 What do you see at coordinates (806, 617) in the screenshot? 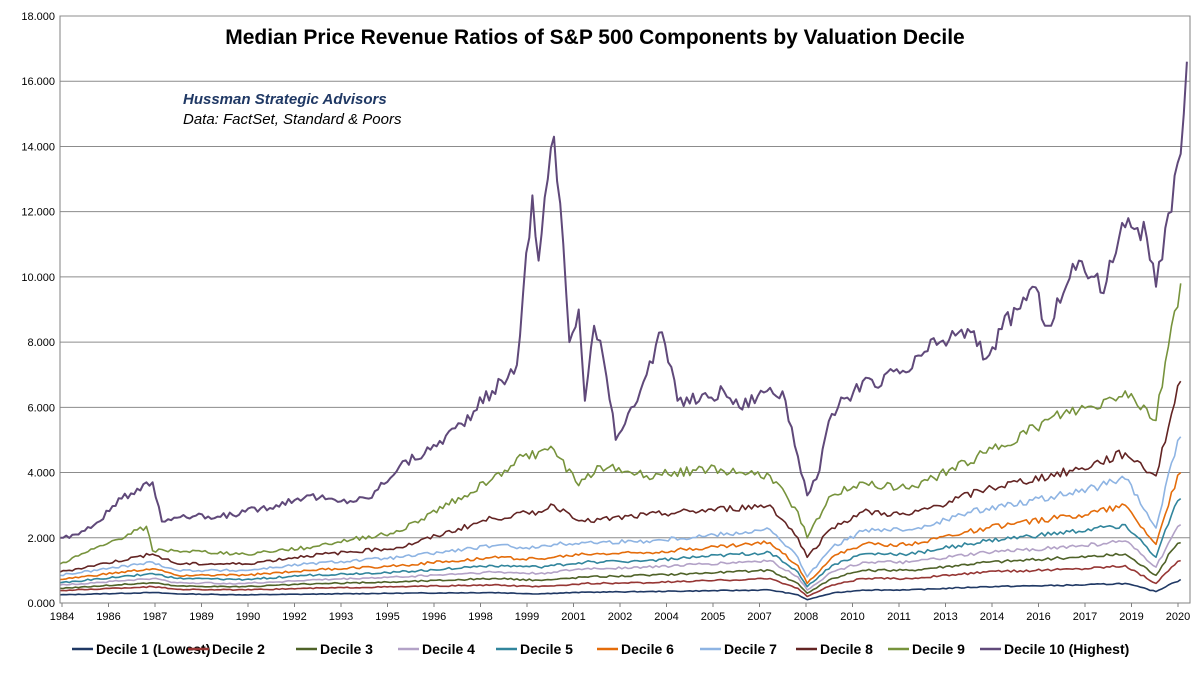
I see `x-tick-label: 2008` at bounding box center [806, 617].